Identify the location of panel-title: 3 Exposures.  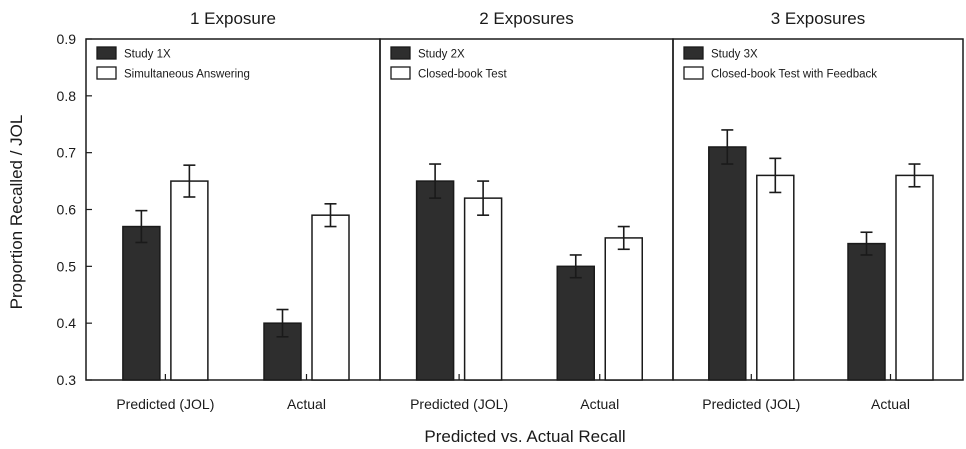
(818, 18).